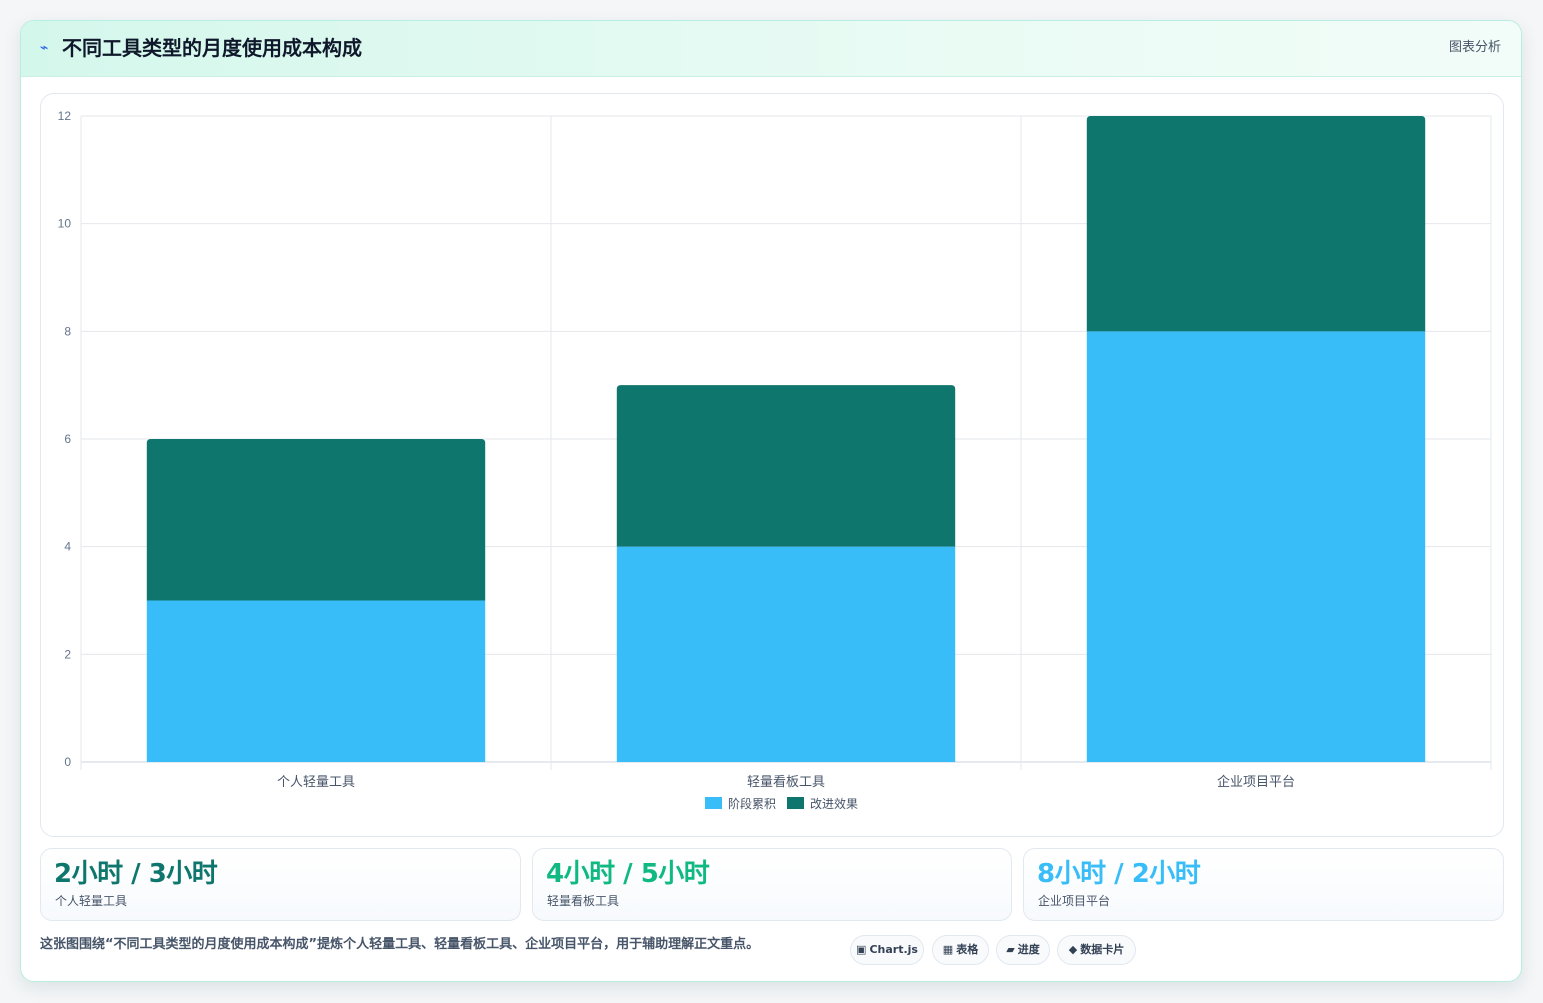 The height and width of the screenshot is (1003, 1543). What do you see at coordinates (834, 803) in the screenshot?
I see `legend-label: 改进效果` at bounding box center [834, 803].